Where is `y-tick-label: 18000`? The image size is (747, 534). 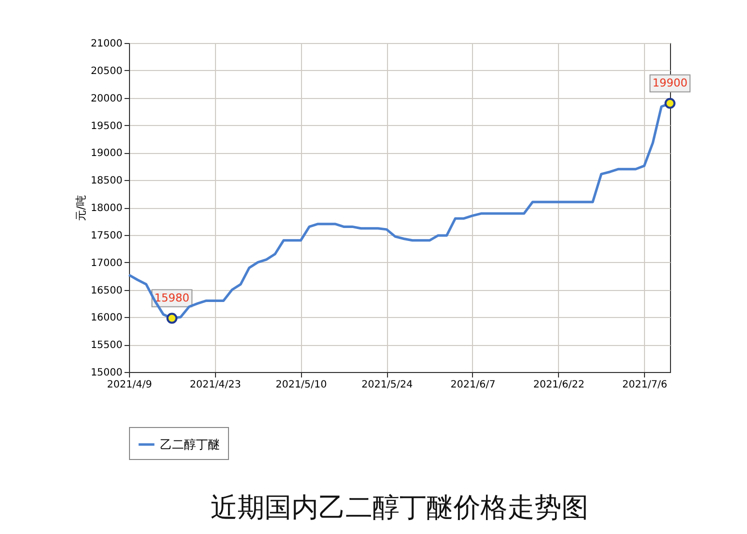
y-tick-label: 18000 is located at coordinates (106, 208).